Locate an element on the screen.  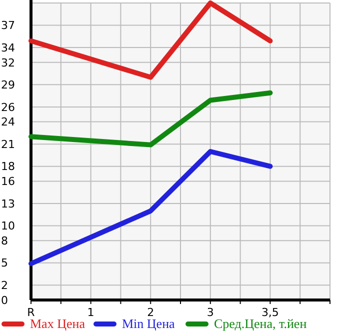
x-tick-label: R is located at coordinates (31, 312).